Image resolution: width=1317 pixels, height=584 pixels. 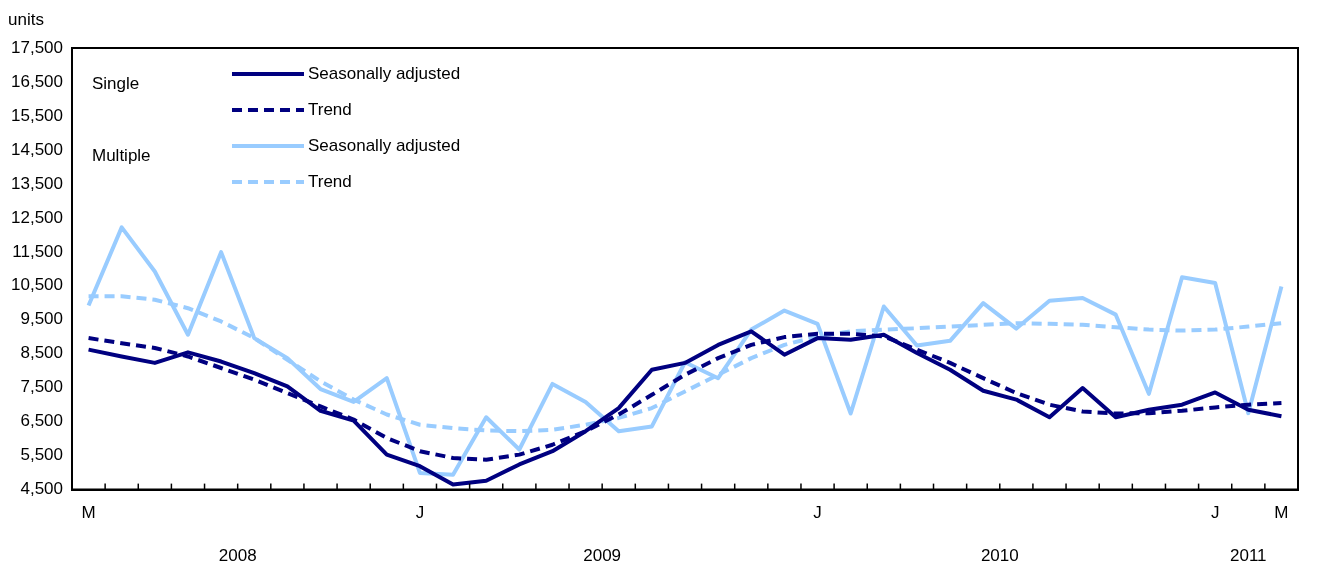 I want to click on y-tick-label: 10,500, so click(x=37, y=285).